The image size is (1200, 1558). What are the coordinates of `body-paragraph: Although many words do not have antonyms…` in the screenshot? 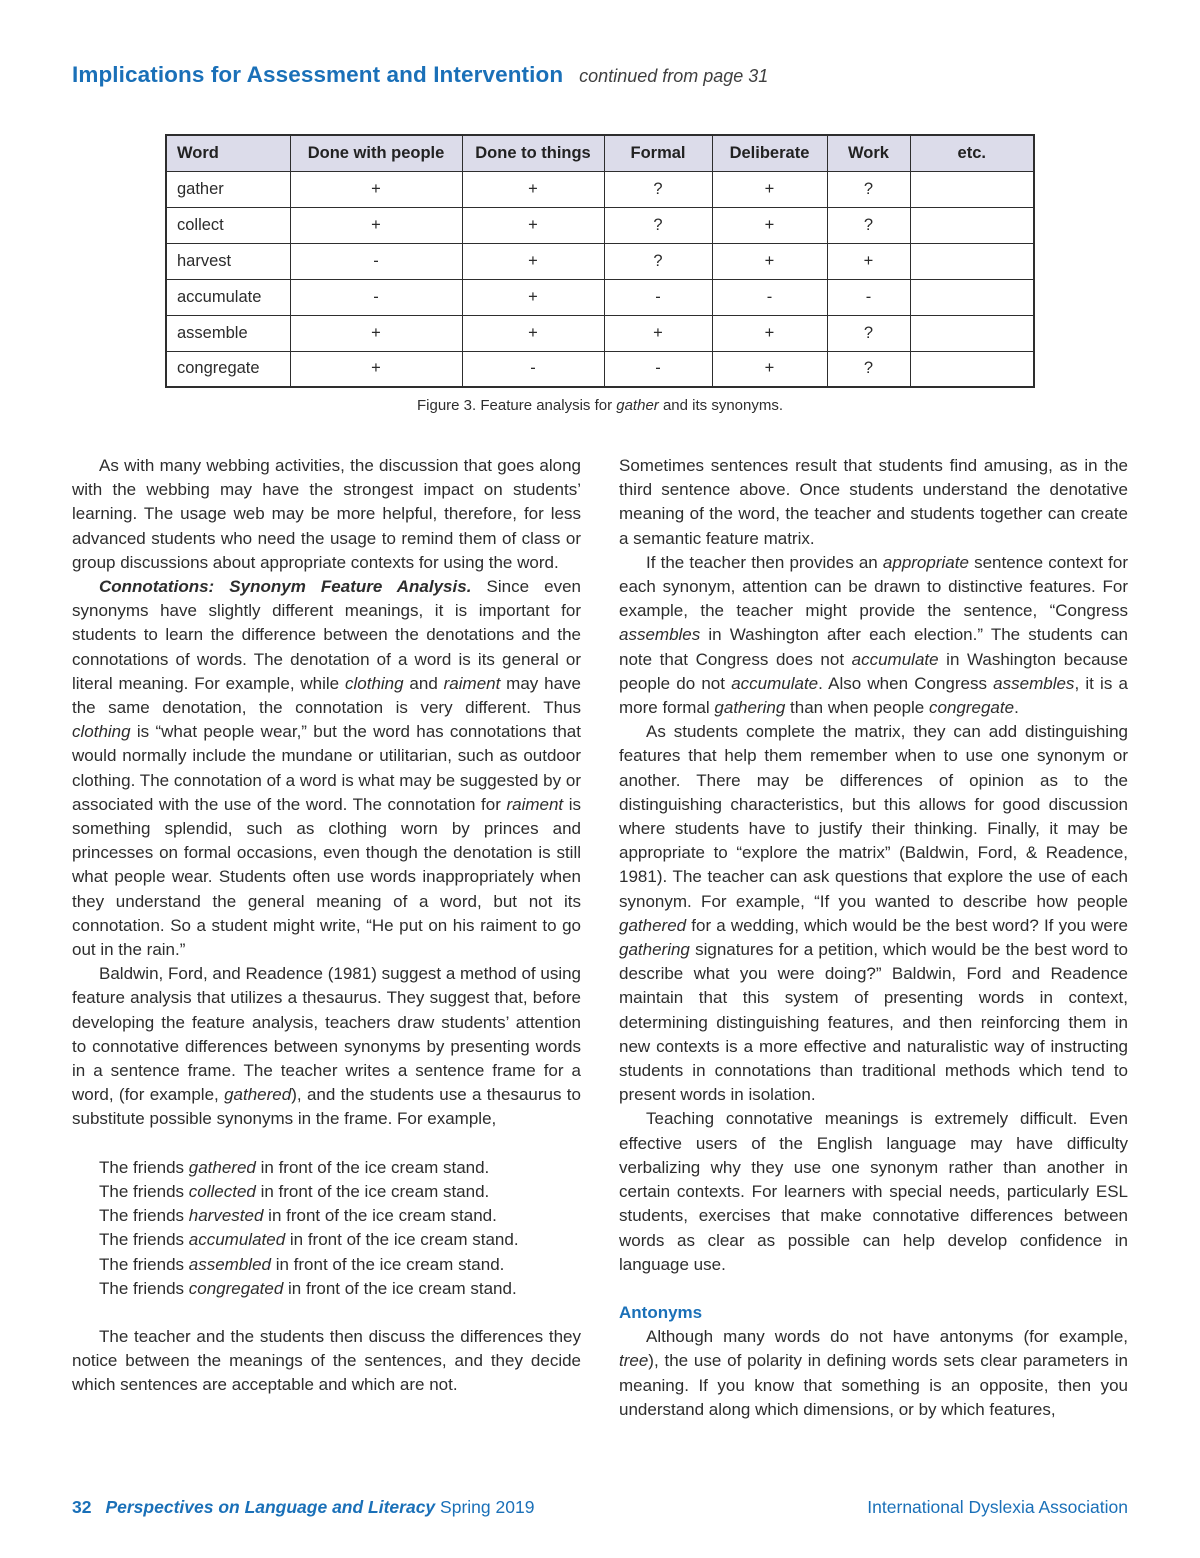 It's located at (873, 1373).